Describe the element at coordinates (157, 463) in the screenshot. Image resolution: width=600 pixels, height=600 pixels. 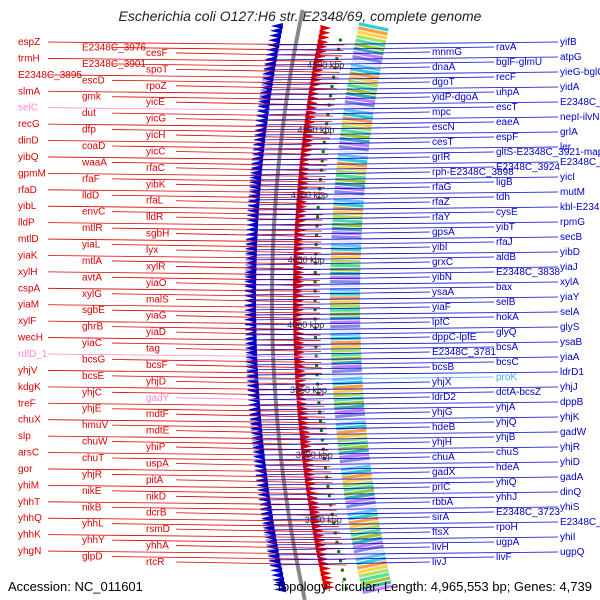
I see `gene-label: uspA` at that location.